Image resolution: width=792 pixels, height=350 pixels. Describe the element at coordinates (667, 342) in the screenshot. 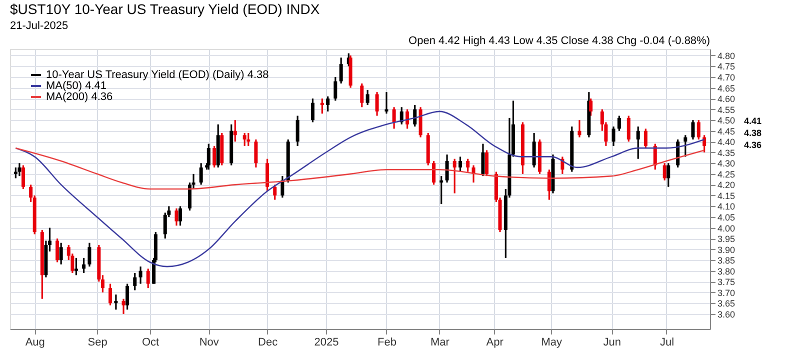

I see `x-tick-label: Jul` at that location.